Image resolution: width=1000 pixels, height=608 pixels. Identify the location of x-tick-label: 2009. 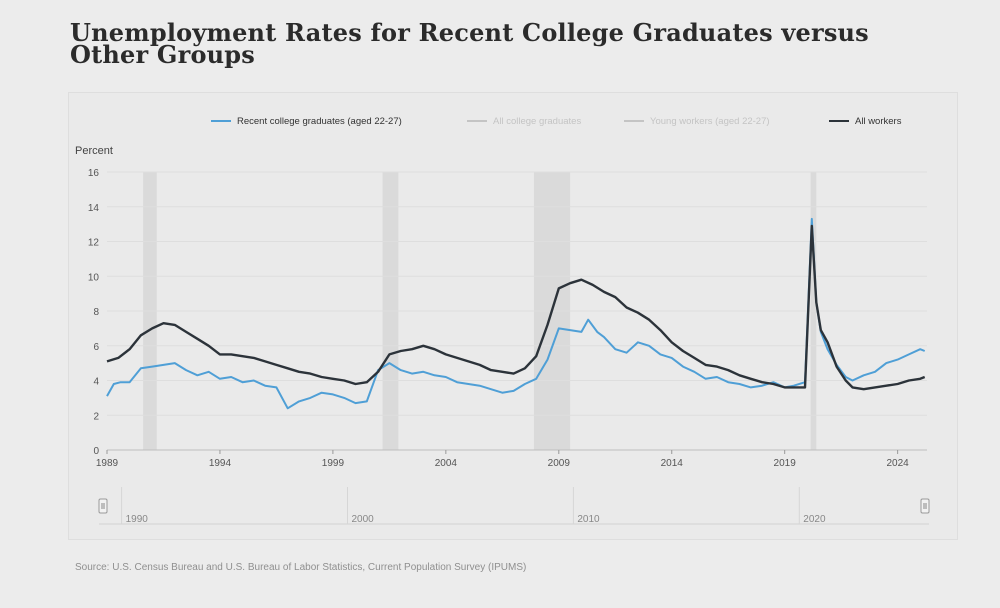
(559, 463).